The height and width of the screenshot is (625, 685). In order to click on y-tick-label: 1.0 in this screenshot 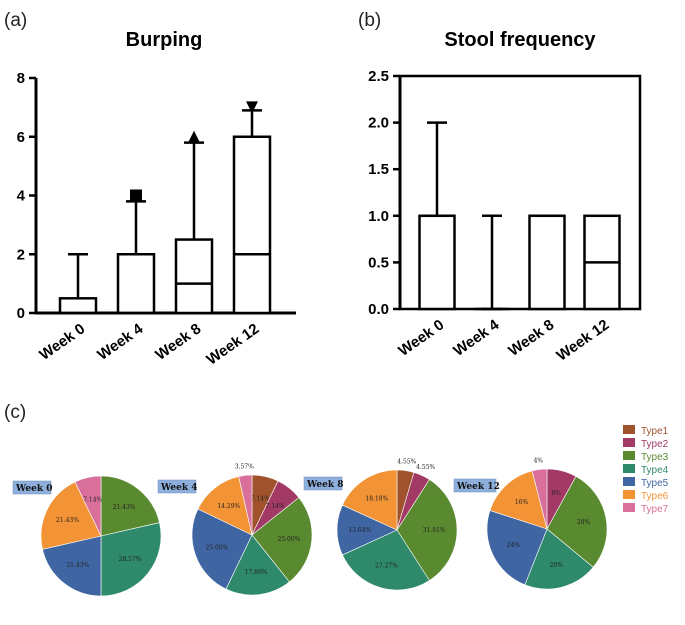, I will do `click(378, 216)`.